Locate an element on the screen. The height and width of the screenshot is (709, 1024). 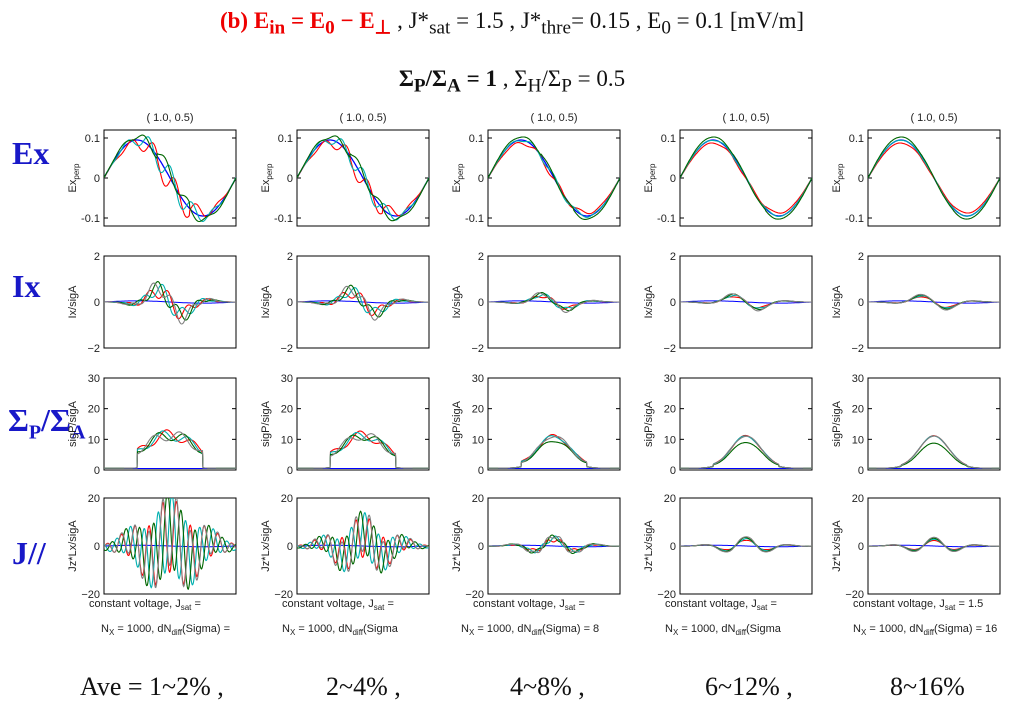
title-sub-0: 0 is located at coordinates (330, 28).